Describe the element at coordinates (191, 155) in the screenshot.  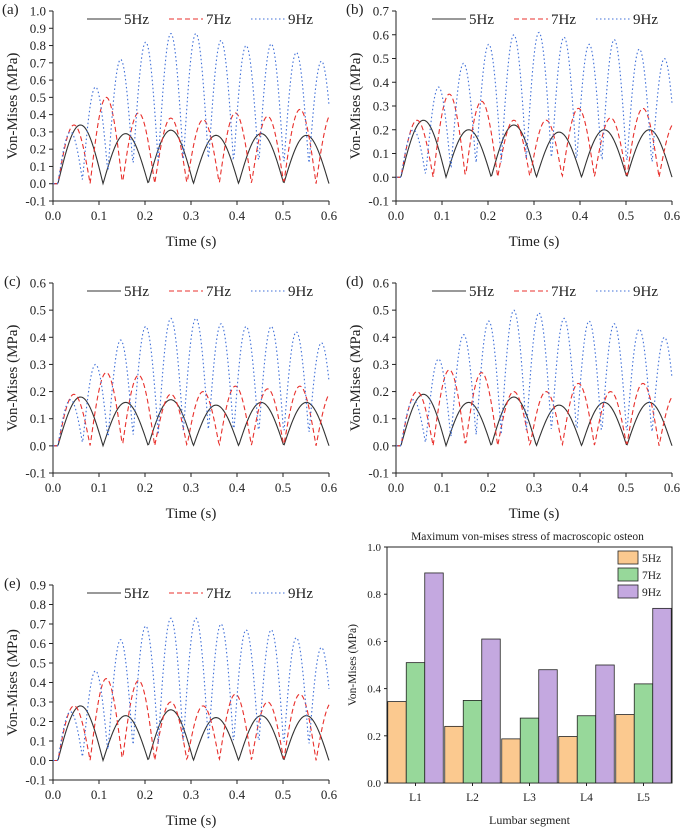
I see `series-line-5Hz` at that location.